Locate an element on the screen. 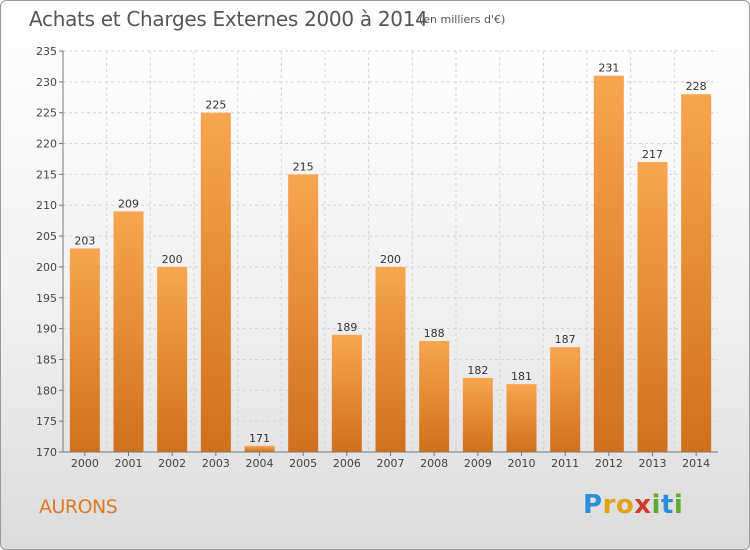  x-tick-label: 2004 is located at coordinates (260, 463).